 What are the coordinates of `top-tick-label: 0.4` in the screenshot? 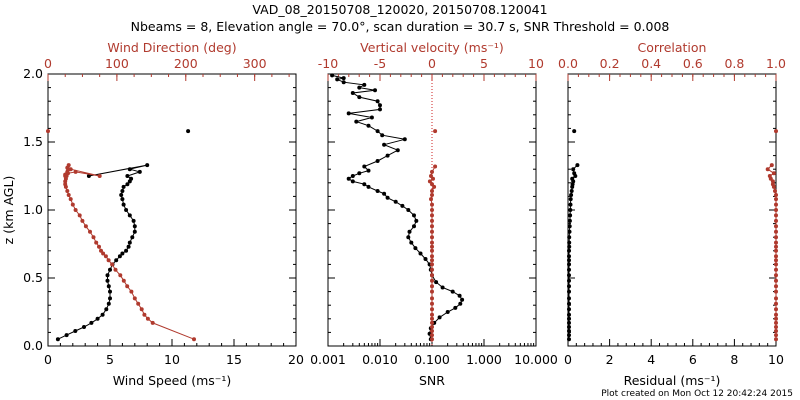 It's located at (651, 63).